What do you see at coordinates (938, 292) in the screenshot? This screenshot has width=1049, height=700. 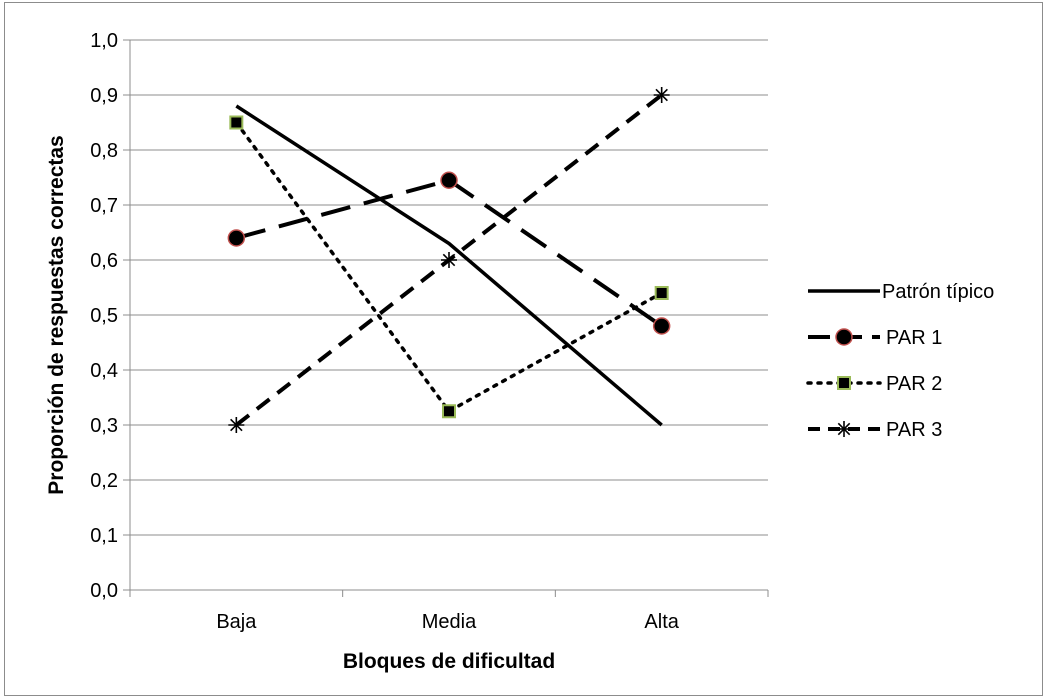 I see `legend-label: Patrón típico` at bounding box center [938, 292].